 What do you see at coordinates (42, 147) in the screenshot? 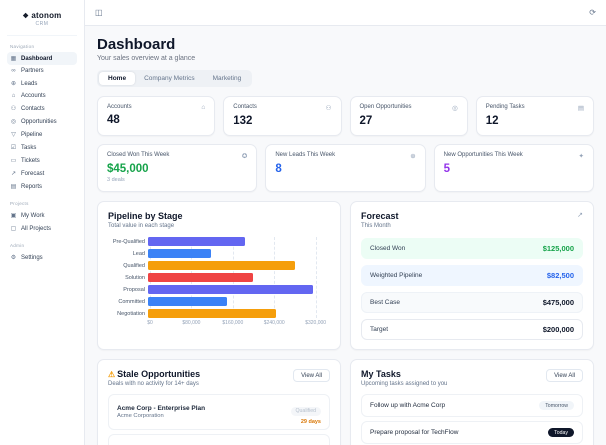
I see `sidebar-item-tasks: ☑ Tasks` at bounding box center [42, 147].